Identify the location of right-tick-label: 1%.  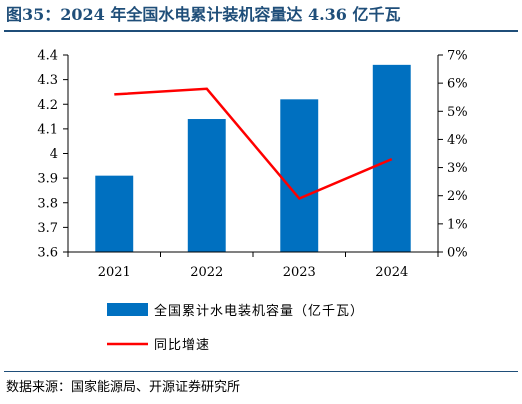
(457, 224).